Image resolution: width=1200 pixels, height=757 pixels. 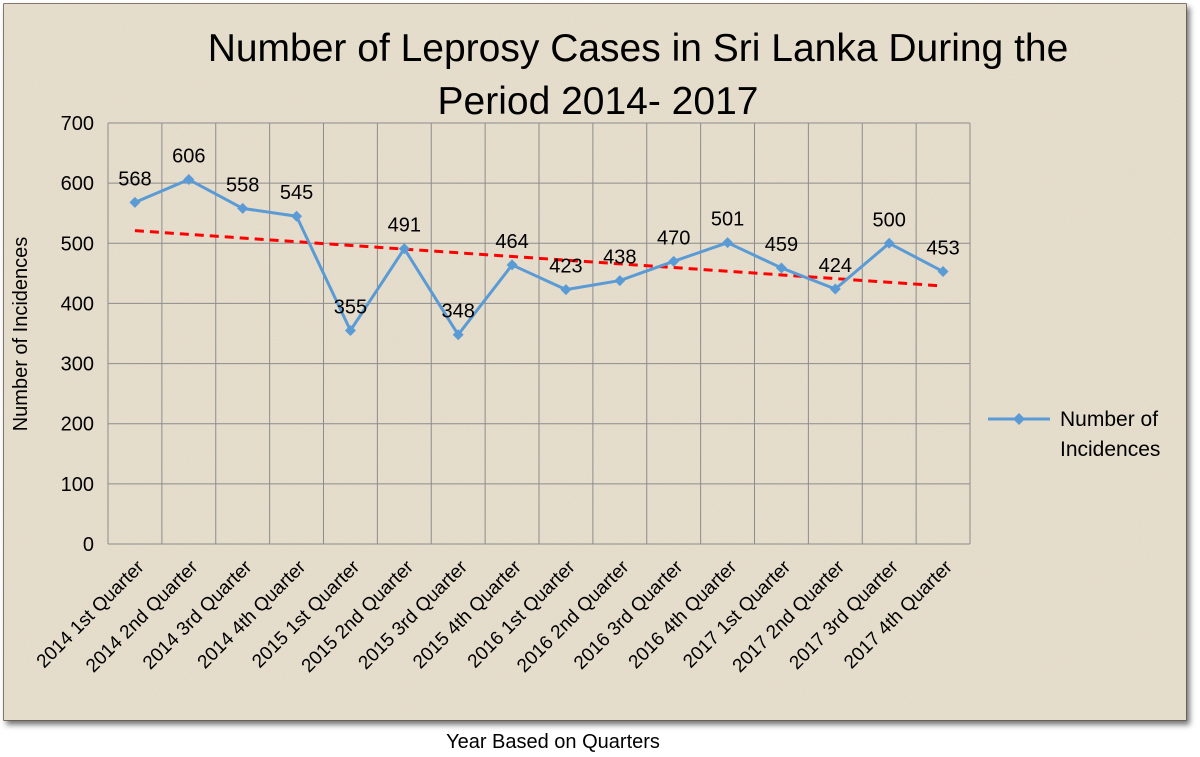 What do you see at coordinates (458, 312) in the screenshot?
I see `data-label: 348` at bounding box center [458, 312].